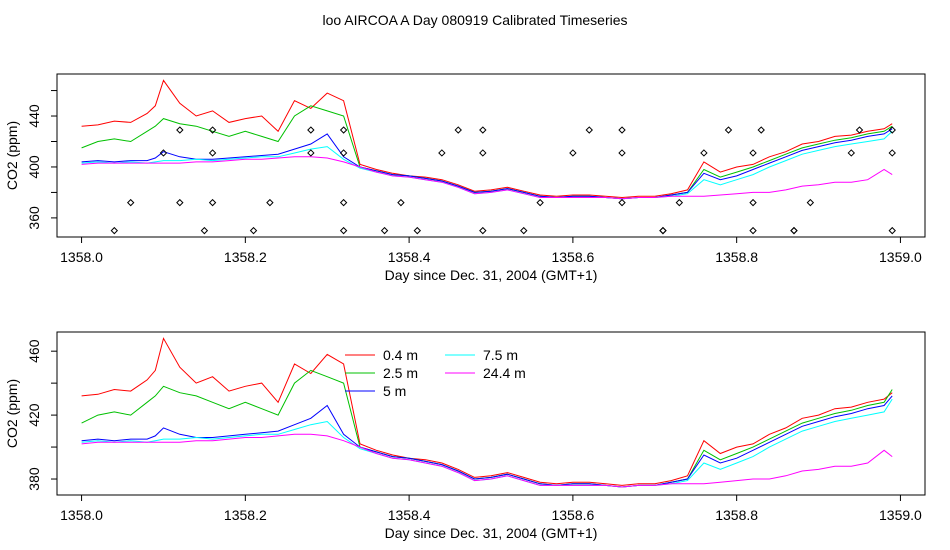  I want to click on y-tick-label: 380, so click(34, 479).